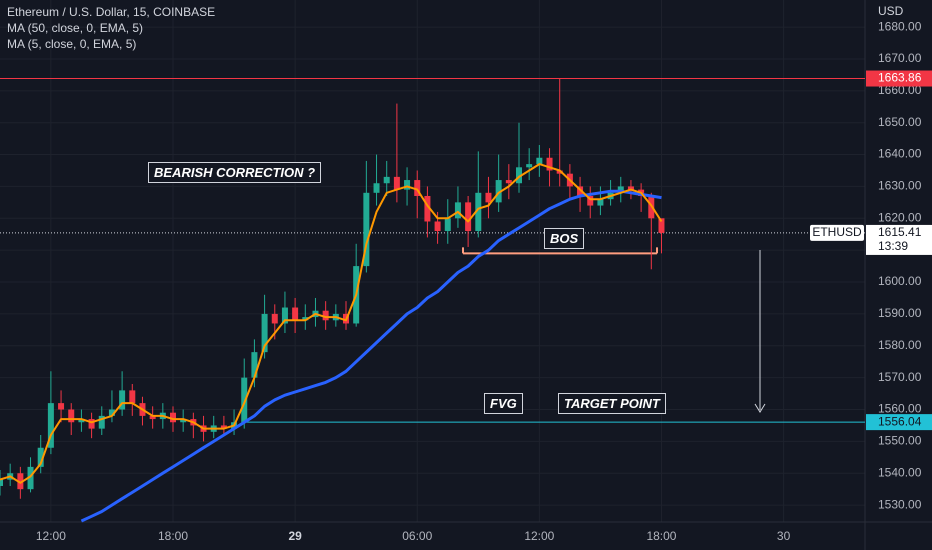 The width and height of the screenshot is (932, 550). What do you see at coordinates (900, 217) in the screenshot?
I see `y-tick-label: 1620.00` at bounding box center [900, 217].